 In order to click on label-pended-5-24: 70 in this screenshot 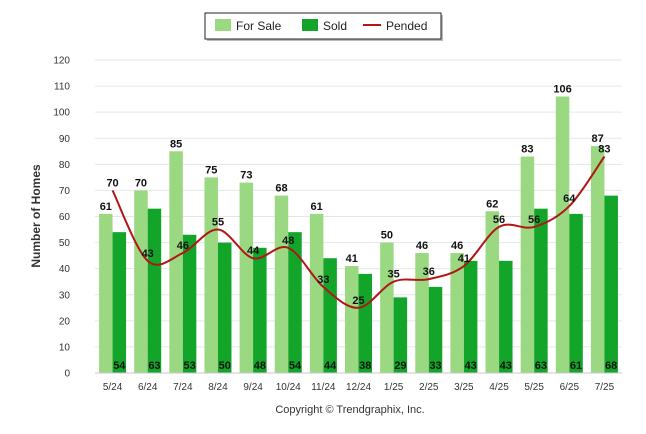, I will do `click(112, 183)`.